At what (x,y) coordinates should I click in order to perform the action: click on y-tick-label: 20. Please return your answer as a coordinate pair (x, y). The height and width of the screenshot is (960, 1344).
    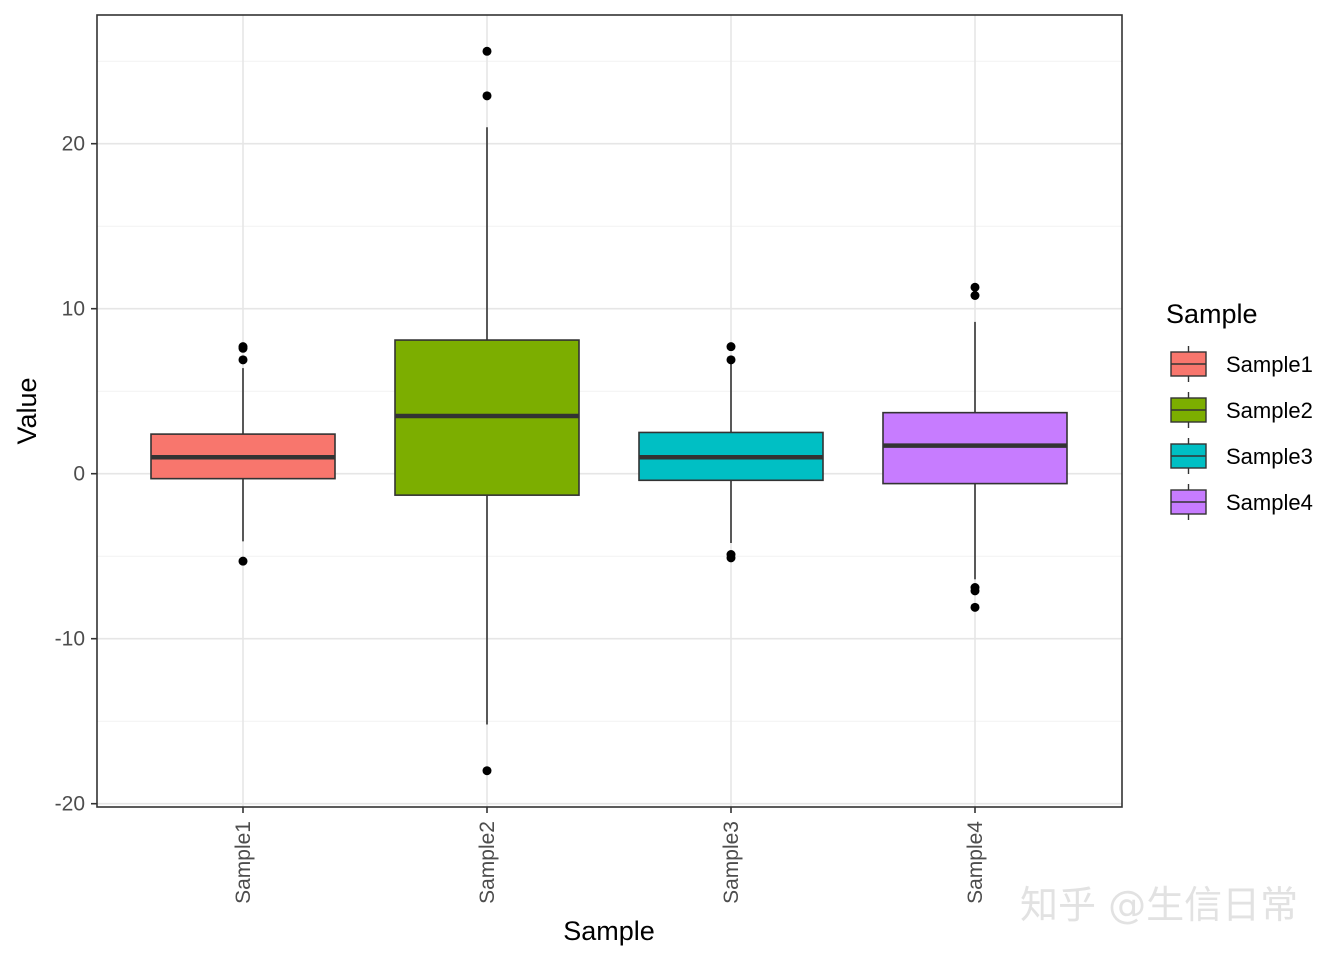
    Looking at the image, I should click on (73, 144).